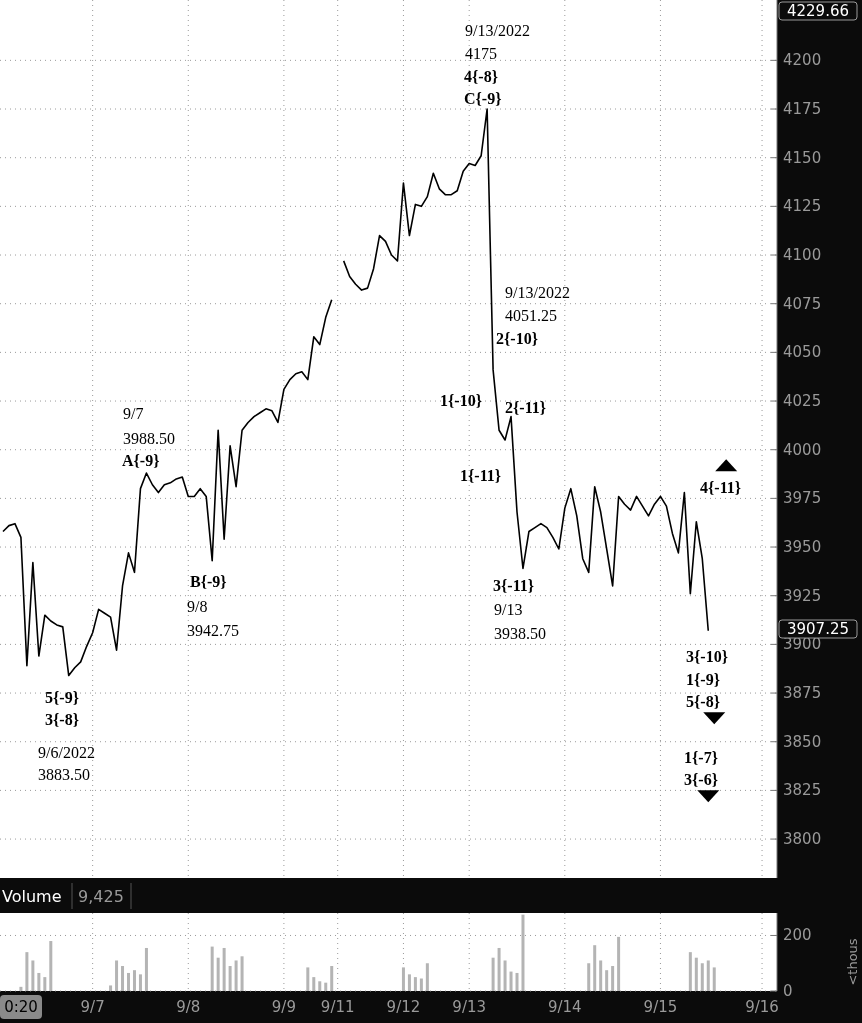 The width and height of the screenshot is (862, 1023). Describe the element at coordinates (802, 839) in the screenshot. I see `y-tick-label: 3800` at that location.